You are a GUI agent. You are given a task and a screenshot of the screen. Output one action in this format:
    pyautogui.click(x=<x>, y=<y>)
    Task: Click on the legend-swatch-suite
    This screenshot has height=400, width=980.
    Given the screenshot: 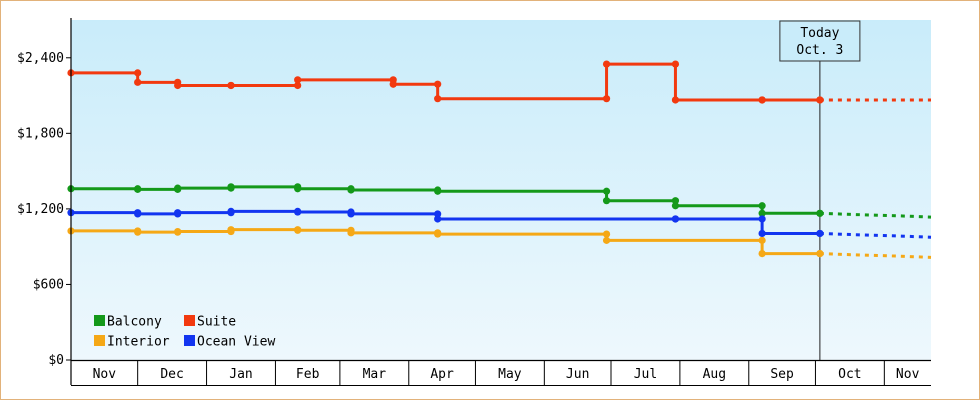 What is the action you would take?
    pyautogui.click(x=189, y=320)
    